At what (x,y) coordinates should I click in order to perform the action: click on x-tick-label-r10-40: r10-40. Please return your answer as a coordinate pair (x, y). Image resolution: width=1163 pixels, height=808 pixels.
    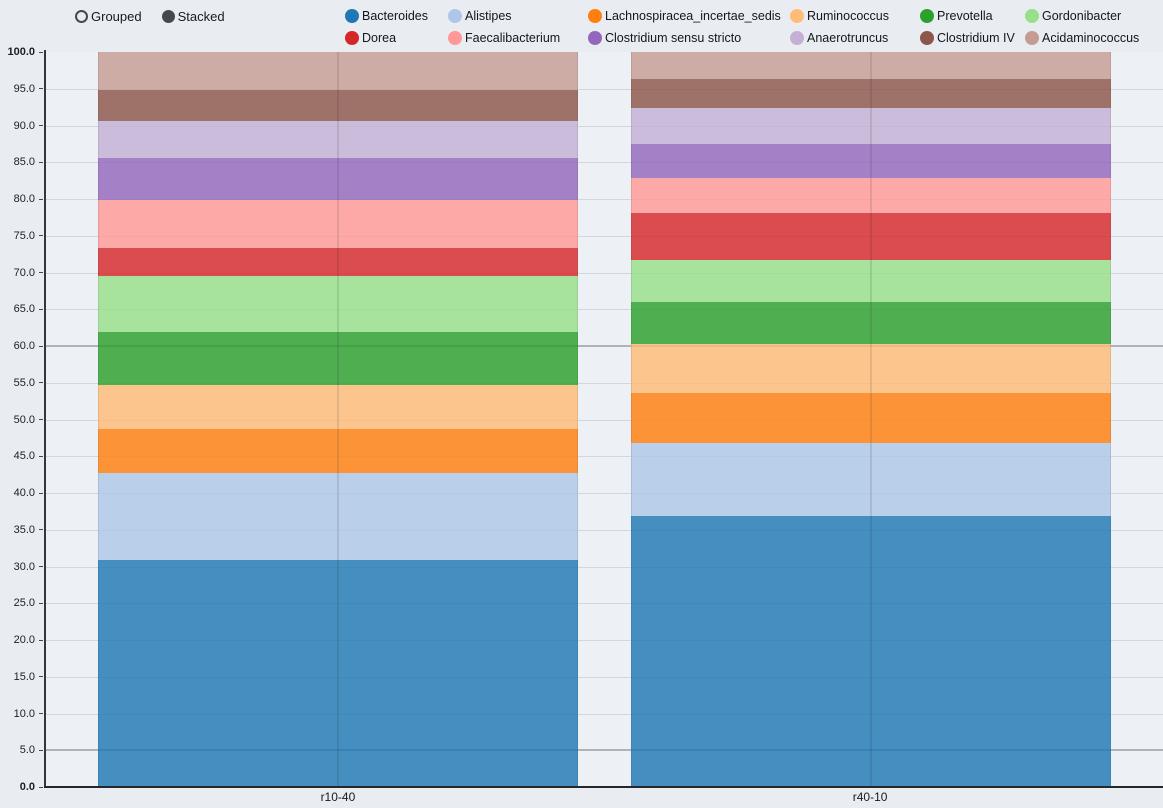
    Looking at the image, I should click on (338, 797).